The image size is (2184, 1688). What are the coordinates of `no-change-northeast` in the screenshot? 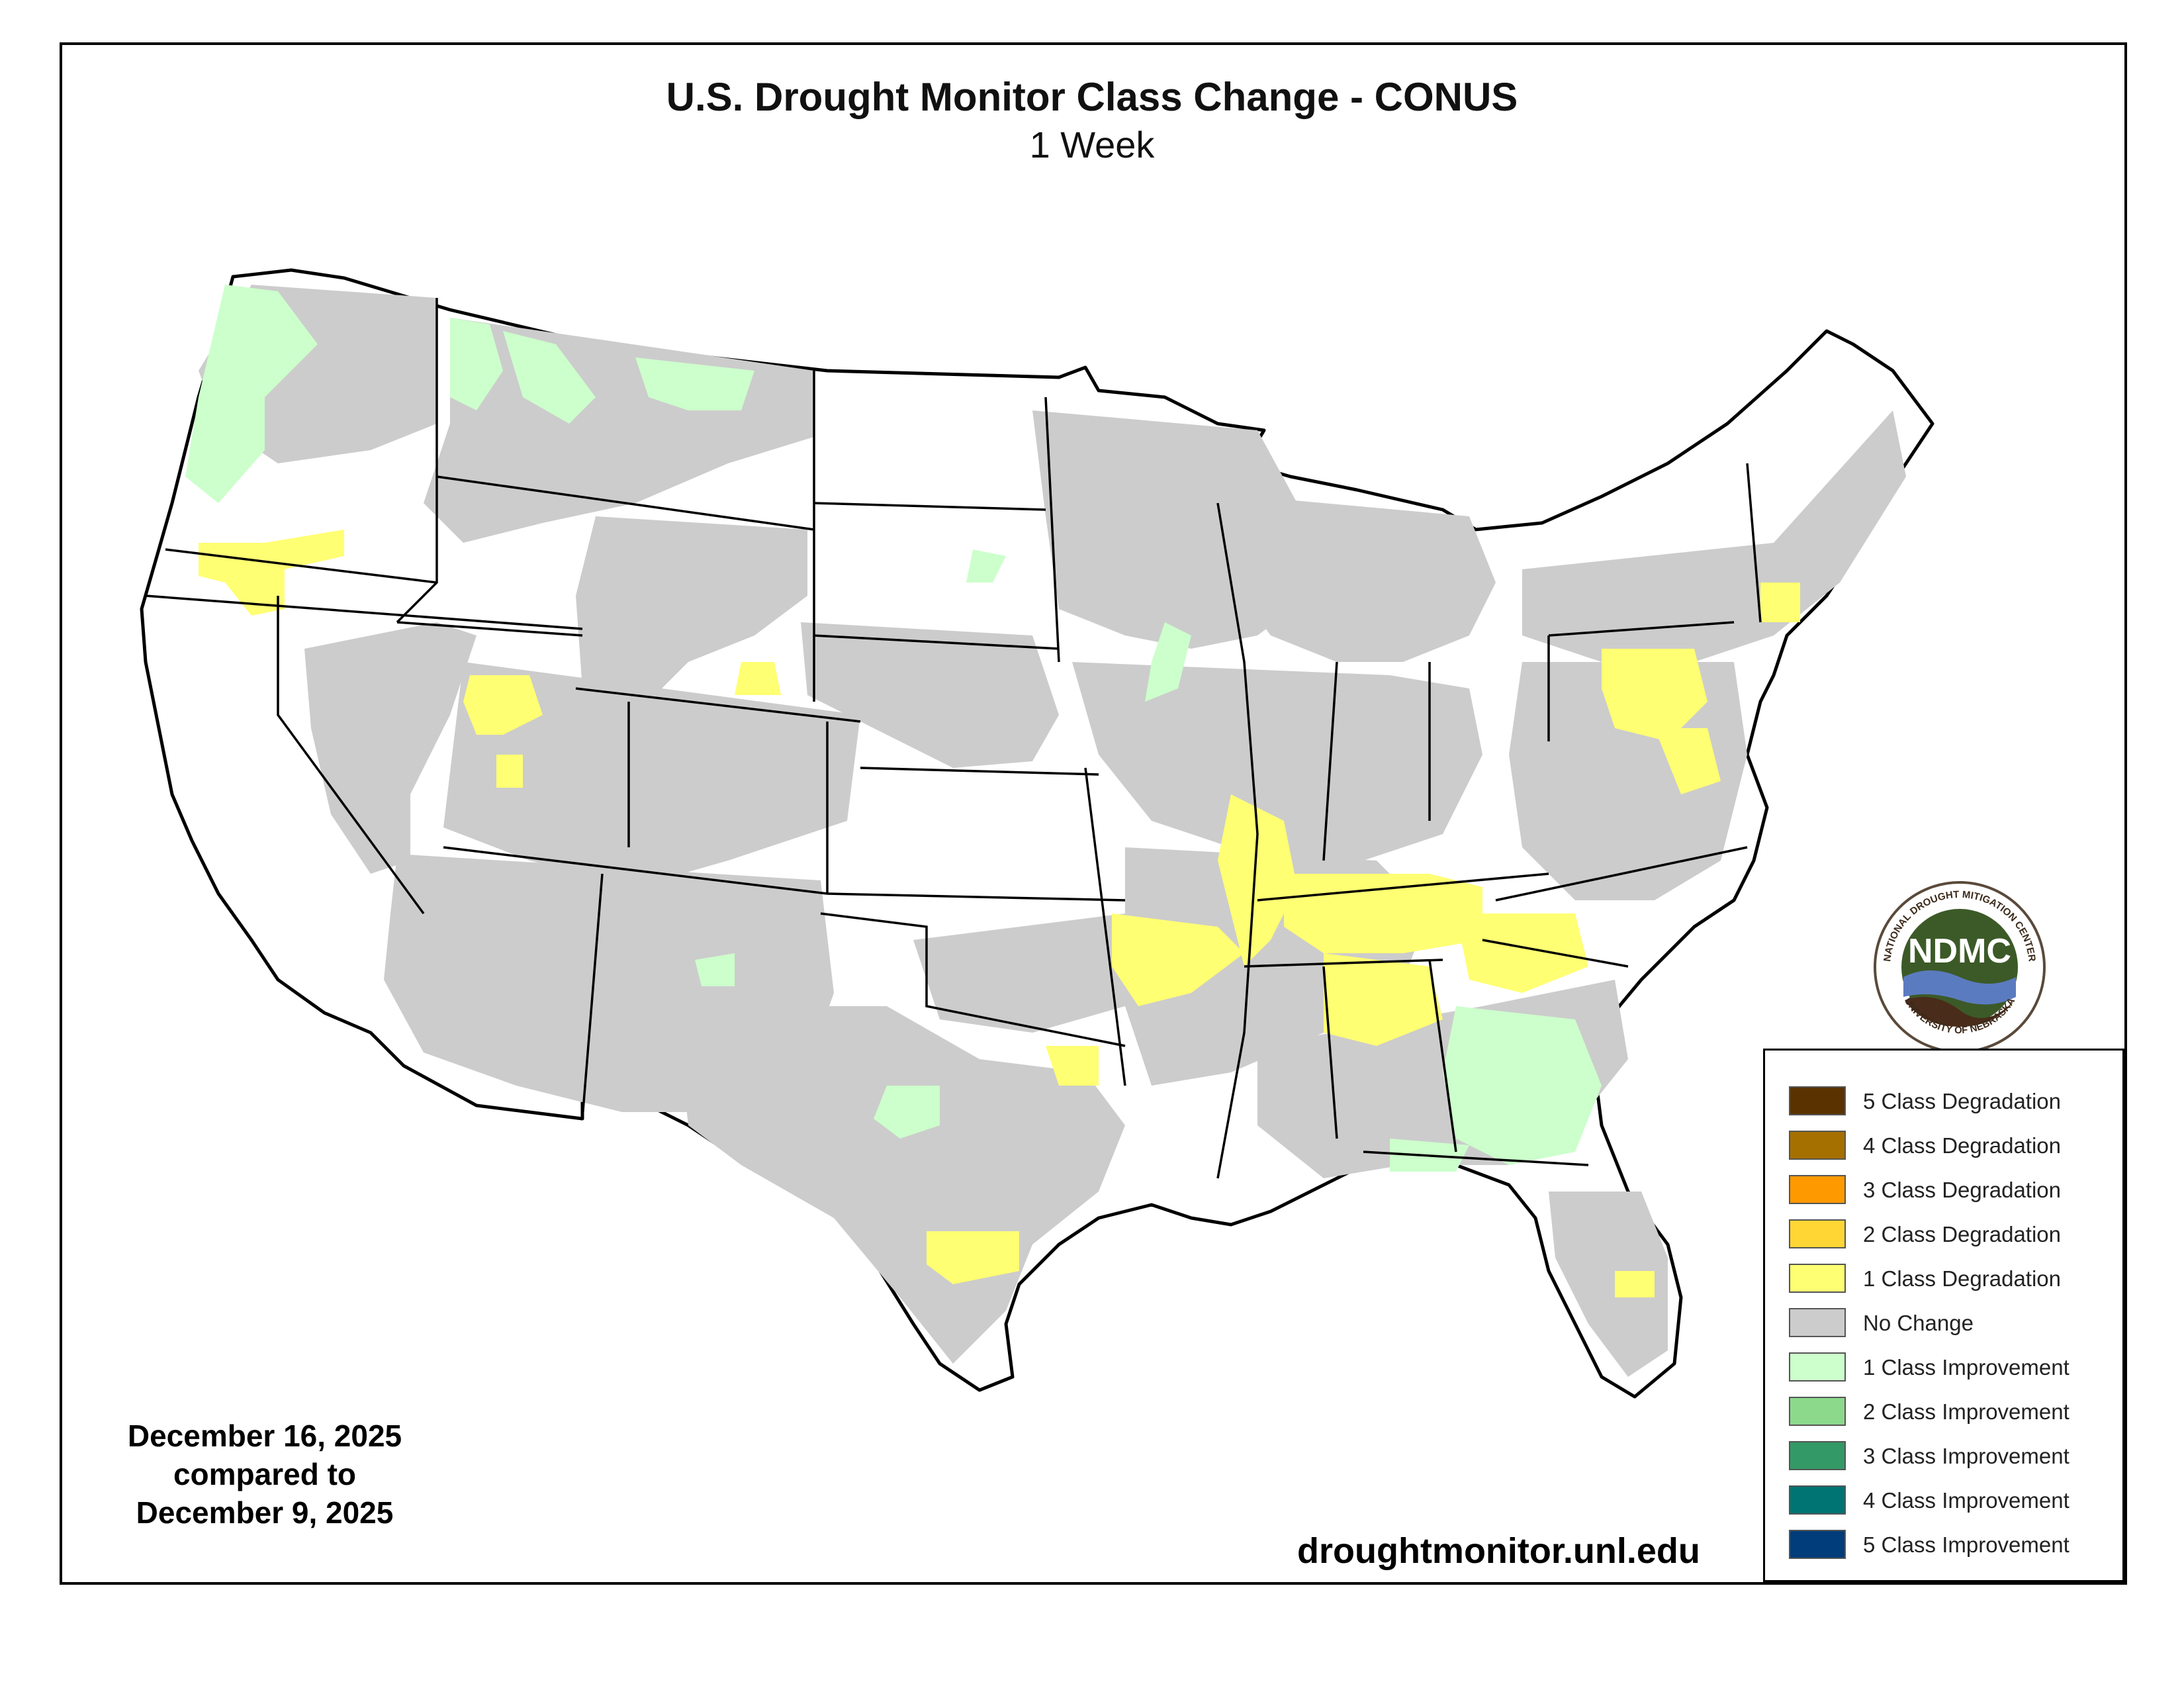 It's located at (1714, 536).